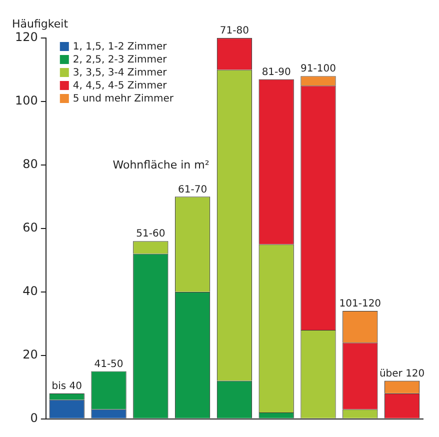  Describe the element at coordinates (234, 31) in the screenshot. I see `x-tick-label: 71-80` at that location.